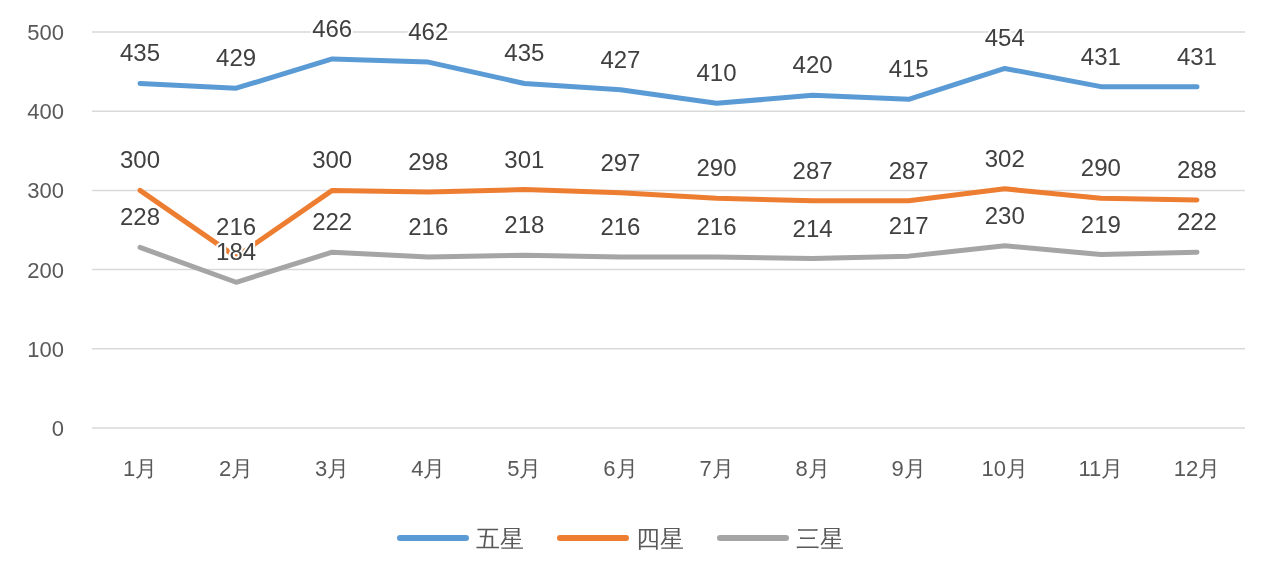  What do you see at coordinates (45, 32) in the screenshot?
I see `y-tick-label: 500` at bounding box center [45, 32].